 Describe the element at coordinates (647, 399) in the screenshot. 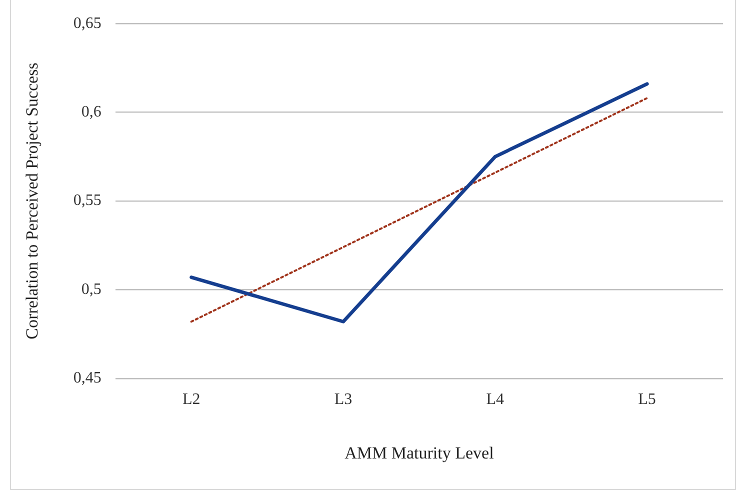

I see `x-tick-label: L5` at that location.